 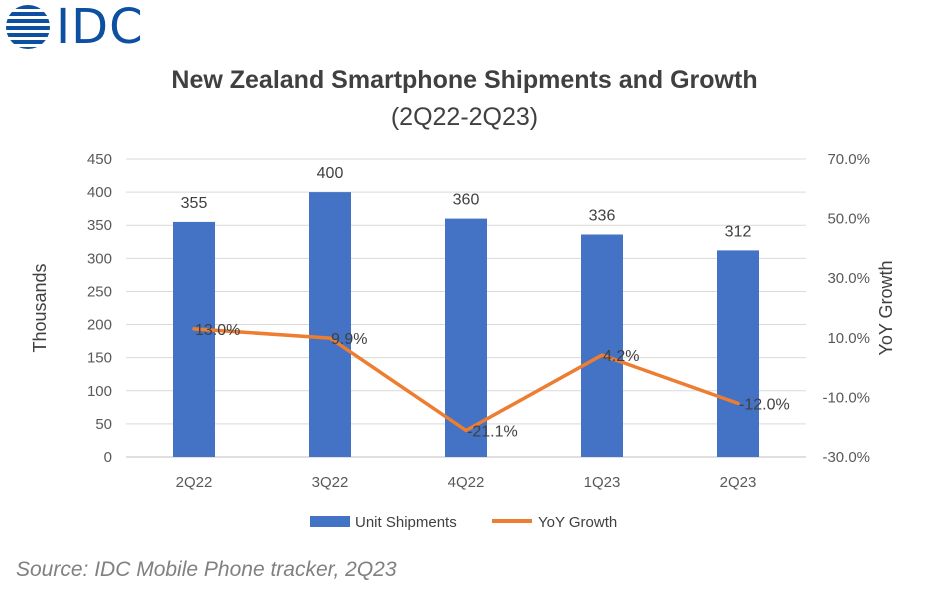 I want to click on line-data-label: 4.2%, so click(x=621, y=356).